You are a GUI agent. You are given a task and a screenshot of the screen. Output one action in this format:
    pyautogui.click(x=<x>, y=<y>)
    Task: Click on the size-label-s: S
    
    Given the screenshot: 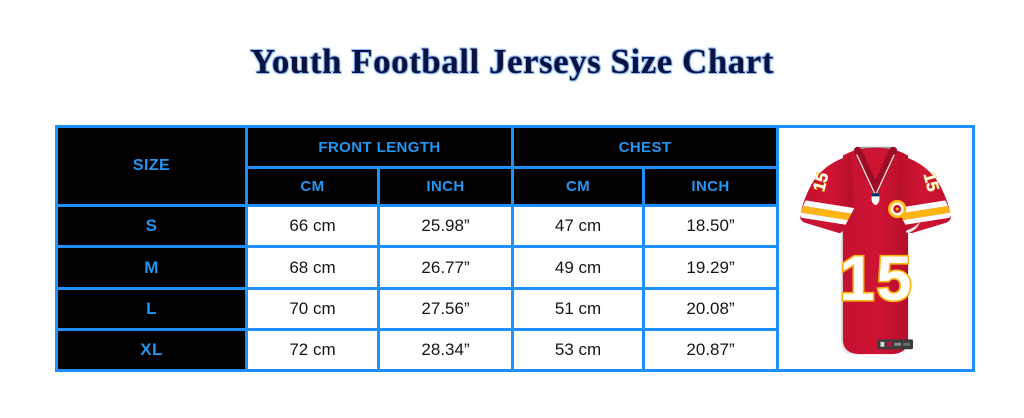 What is the action you would take?
    pyautogui.click(x=151, y=226)
    